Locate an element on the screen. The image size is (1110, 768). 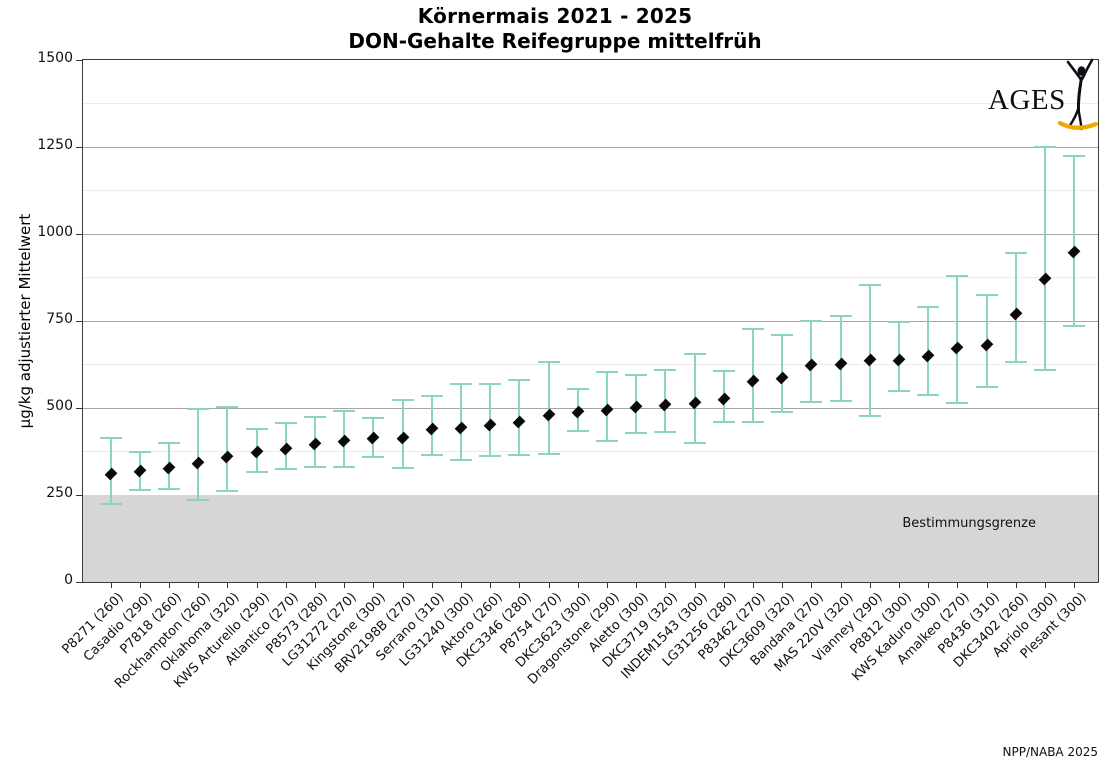
y-tick-label: 750 is located at coordinates (59, 319).